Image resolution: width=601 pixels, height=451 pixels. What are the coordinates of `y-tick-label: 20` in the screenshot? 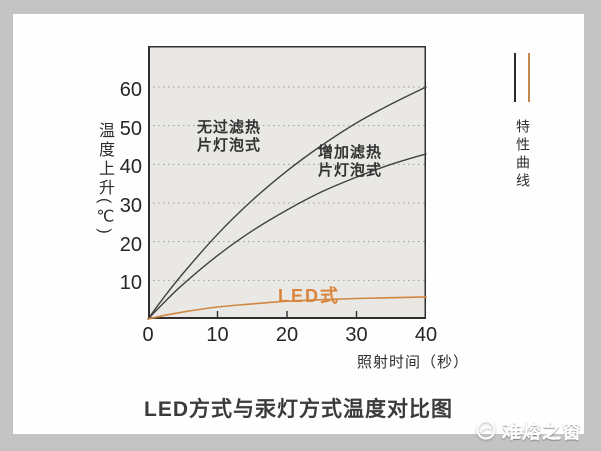 It's located at (130, 244).